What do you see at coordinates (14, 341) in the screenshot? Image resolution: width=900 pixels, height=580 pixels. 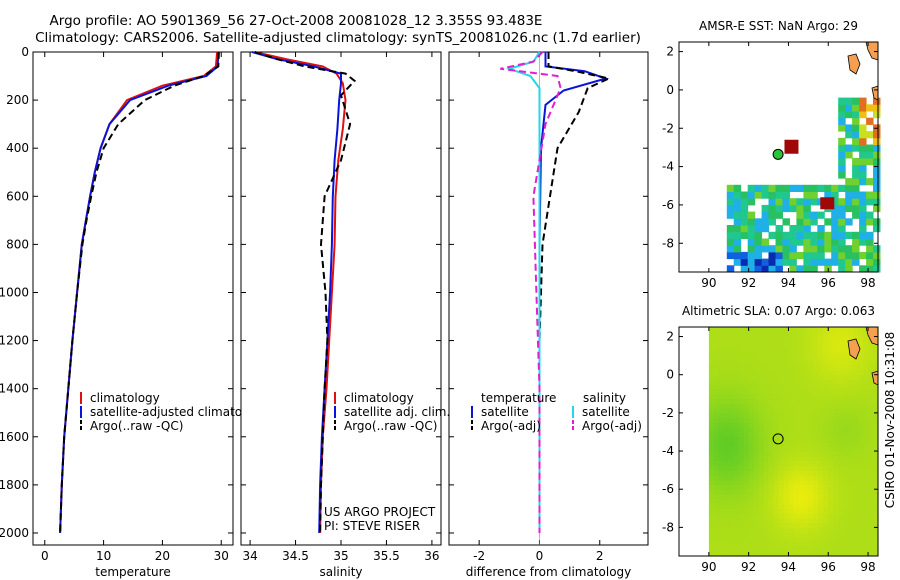 I see `y-tick-label: 1200` at bounding box center [14, 341].